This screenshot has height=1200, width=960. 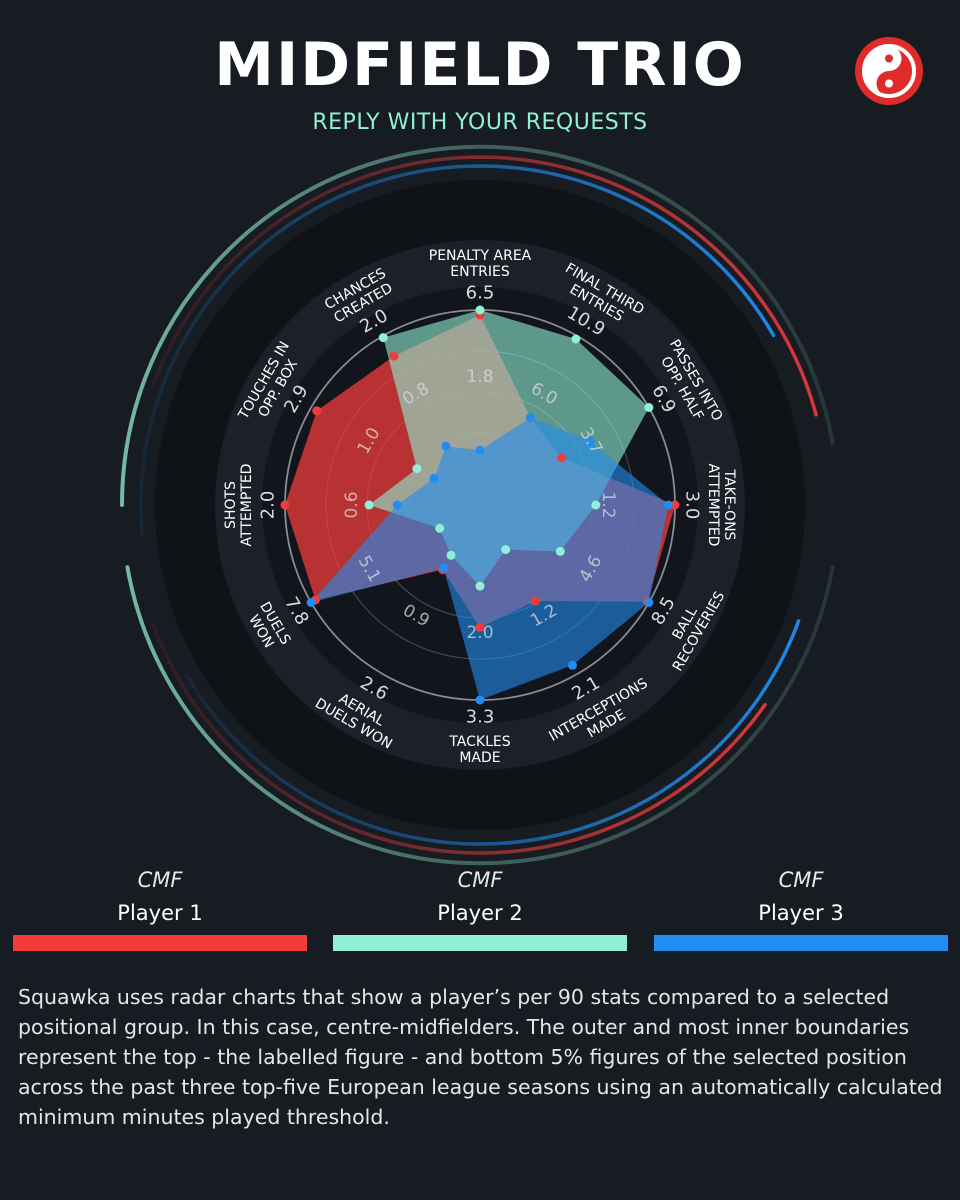 What do you see at coordinates (480, 256) in the screenshot?
I see `axis-category-label-line: PENALTY AREA` at bounding box center [480, 256].